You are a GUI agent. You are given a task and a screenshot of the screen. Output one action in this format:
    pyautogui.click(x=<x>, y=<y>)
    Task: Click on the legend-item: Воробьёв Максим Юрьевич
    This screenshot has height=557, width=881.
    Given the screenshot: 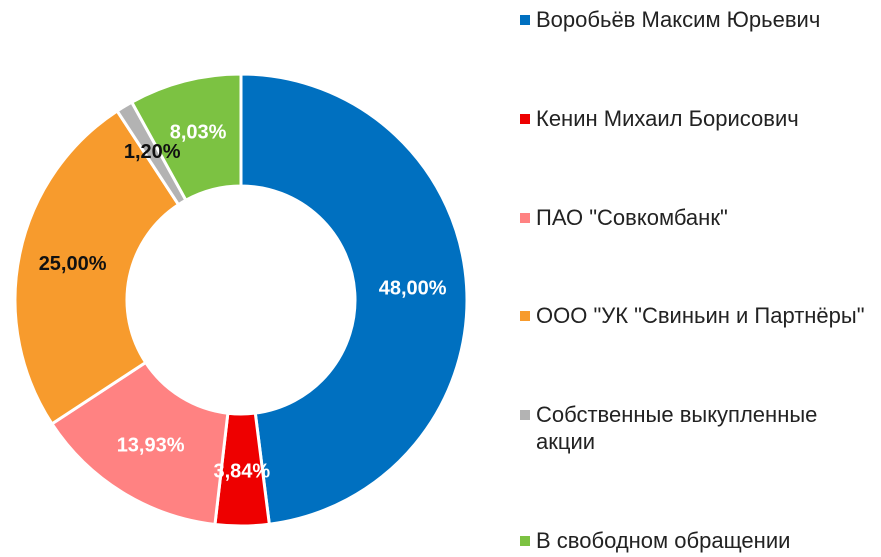 What is the action you would take?
    pyautogui.click(x=696, y=19)
    